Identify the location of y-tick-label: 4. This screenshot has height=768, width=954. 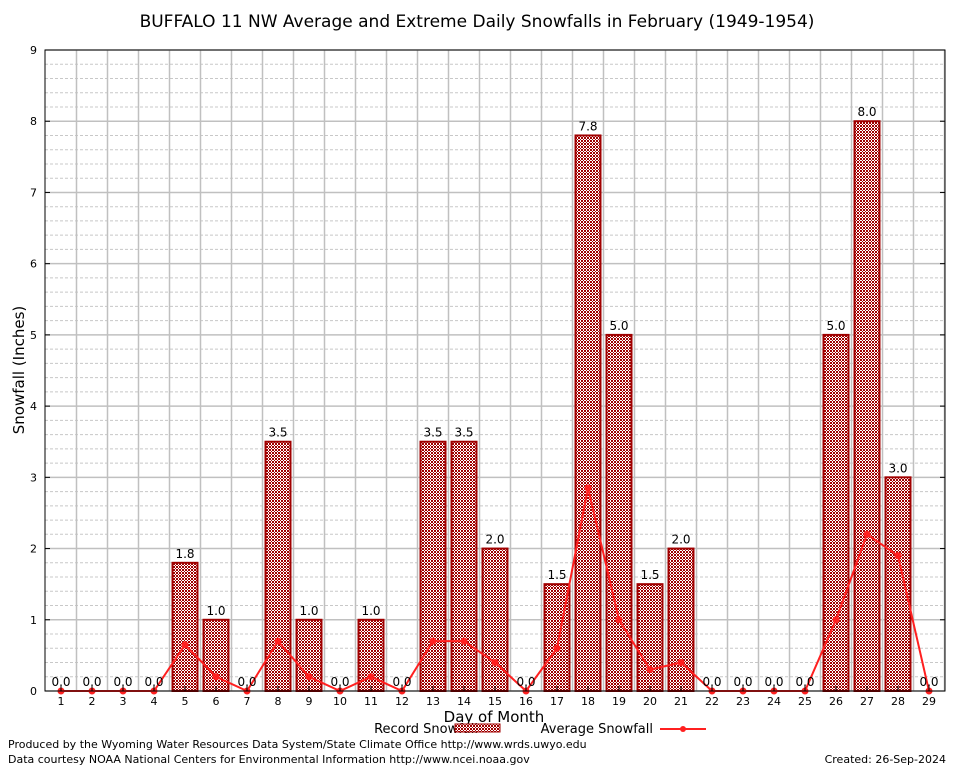
(33, 406).